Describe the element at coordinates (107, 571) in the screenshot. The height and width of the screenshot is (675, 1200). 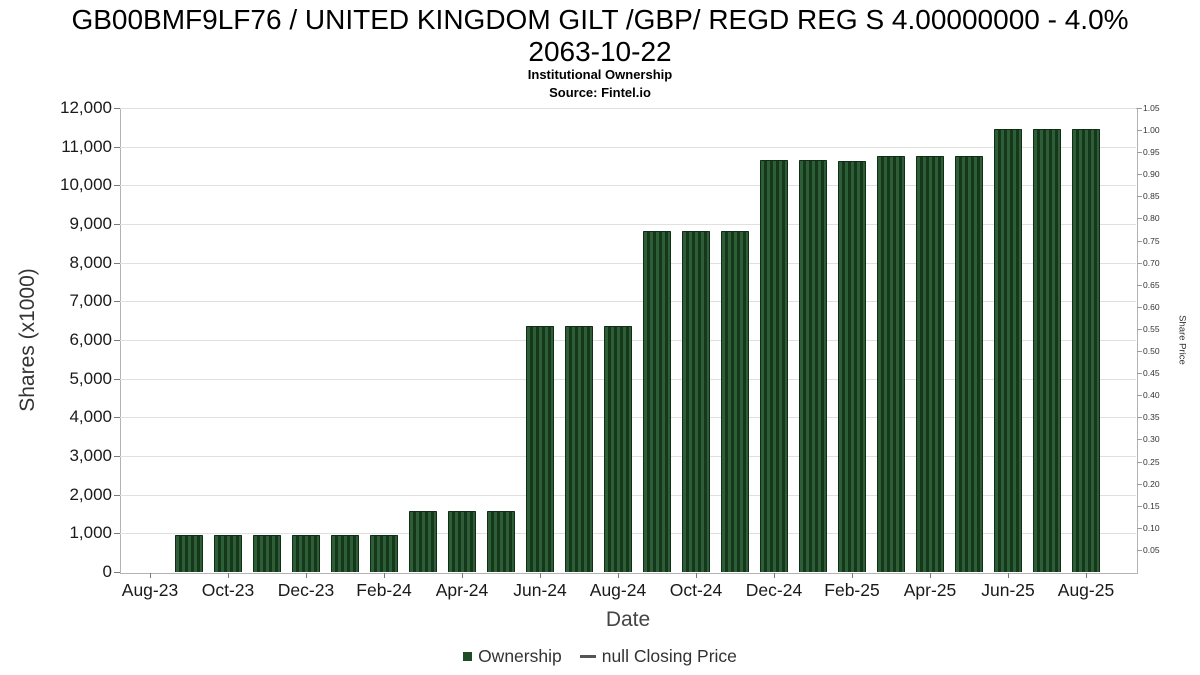
I see `y-axis-left-tick-label: 0` at that location.